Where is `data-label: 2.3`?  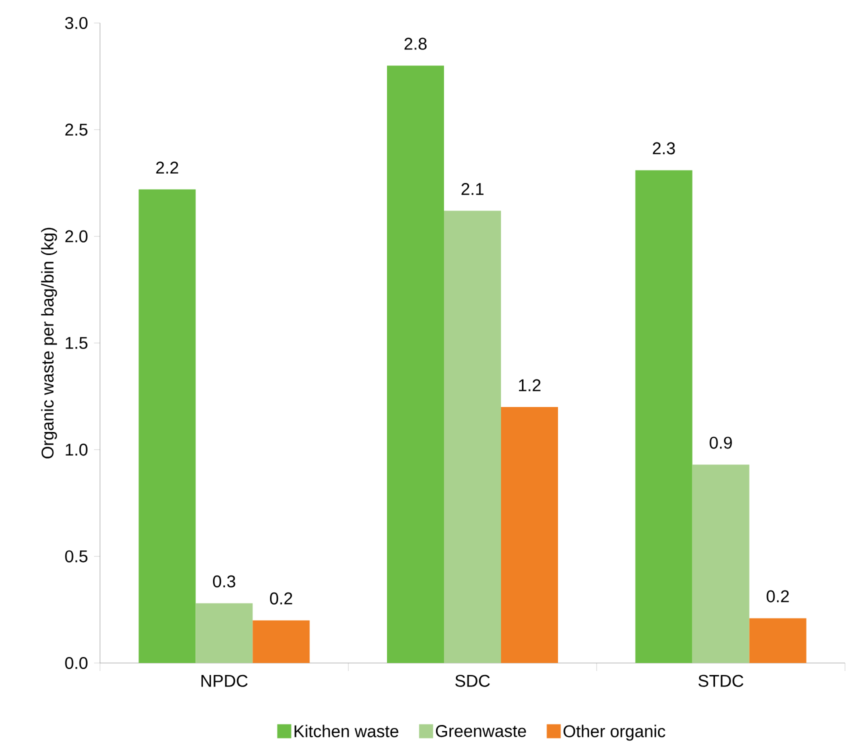 data-label: 2.3 is located at coordinates (663, 148).